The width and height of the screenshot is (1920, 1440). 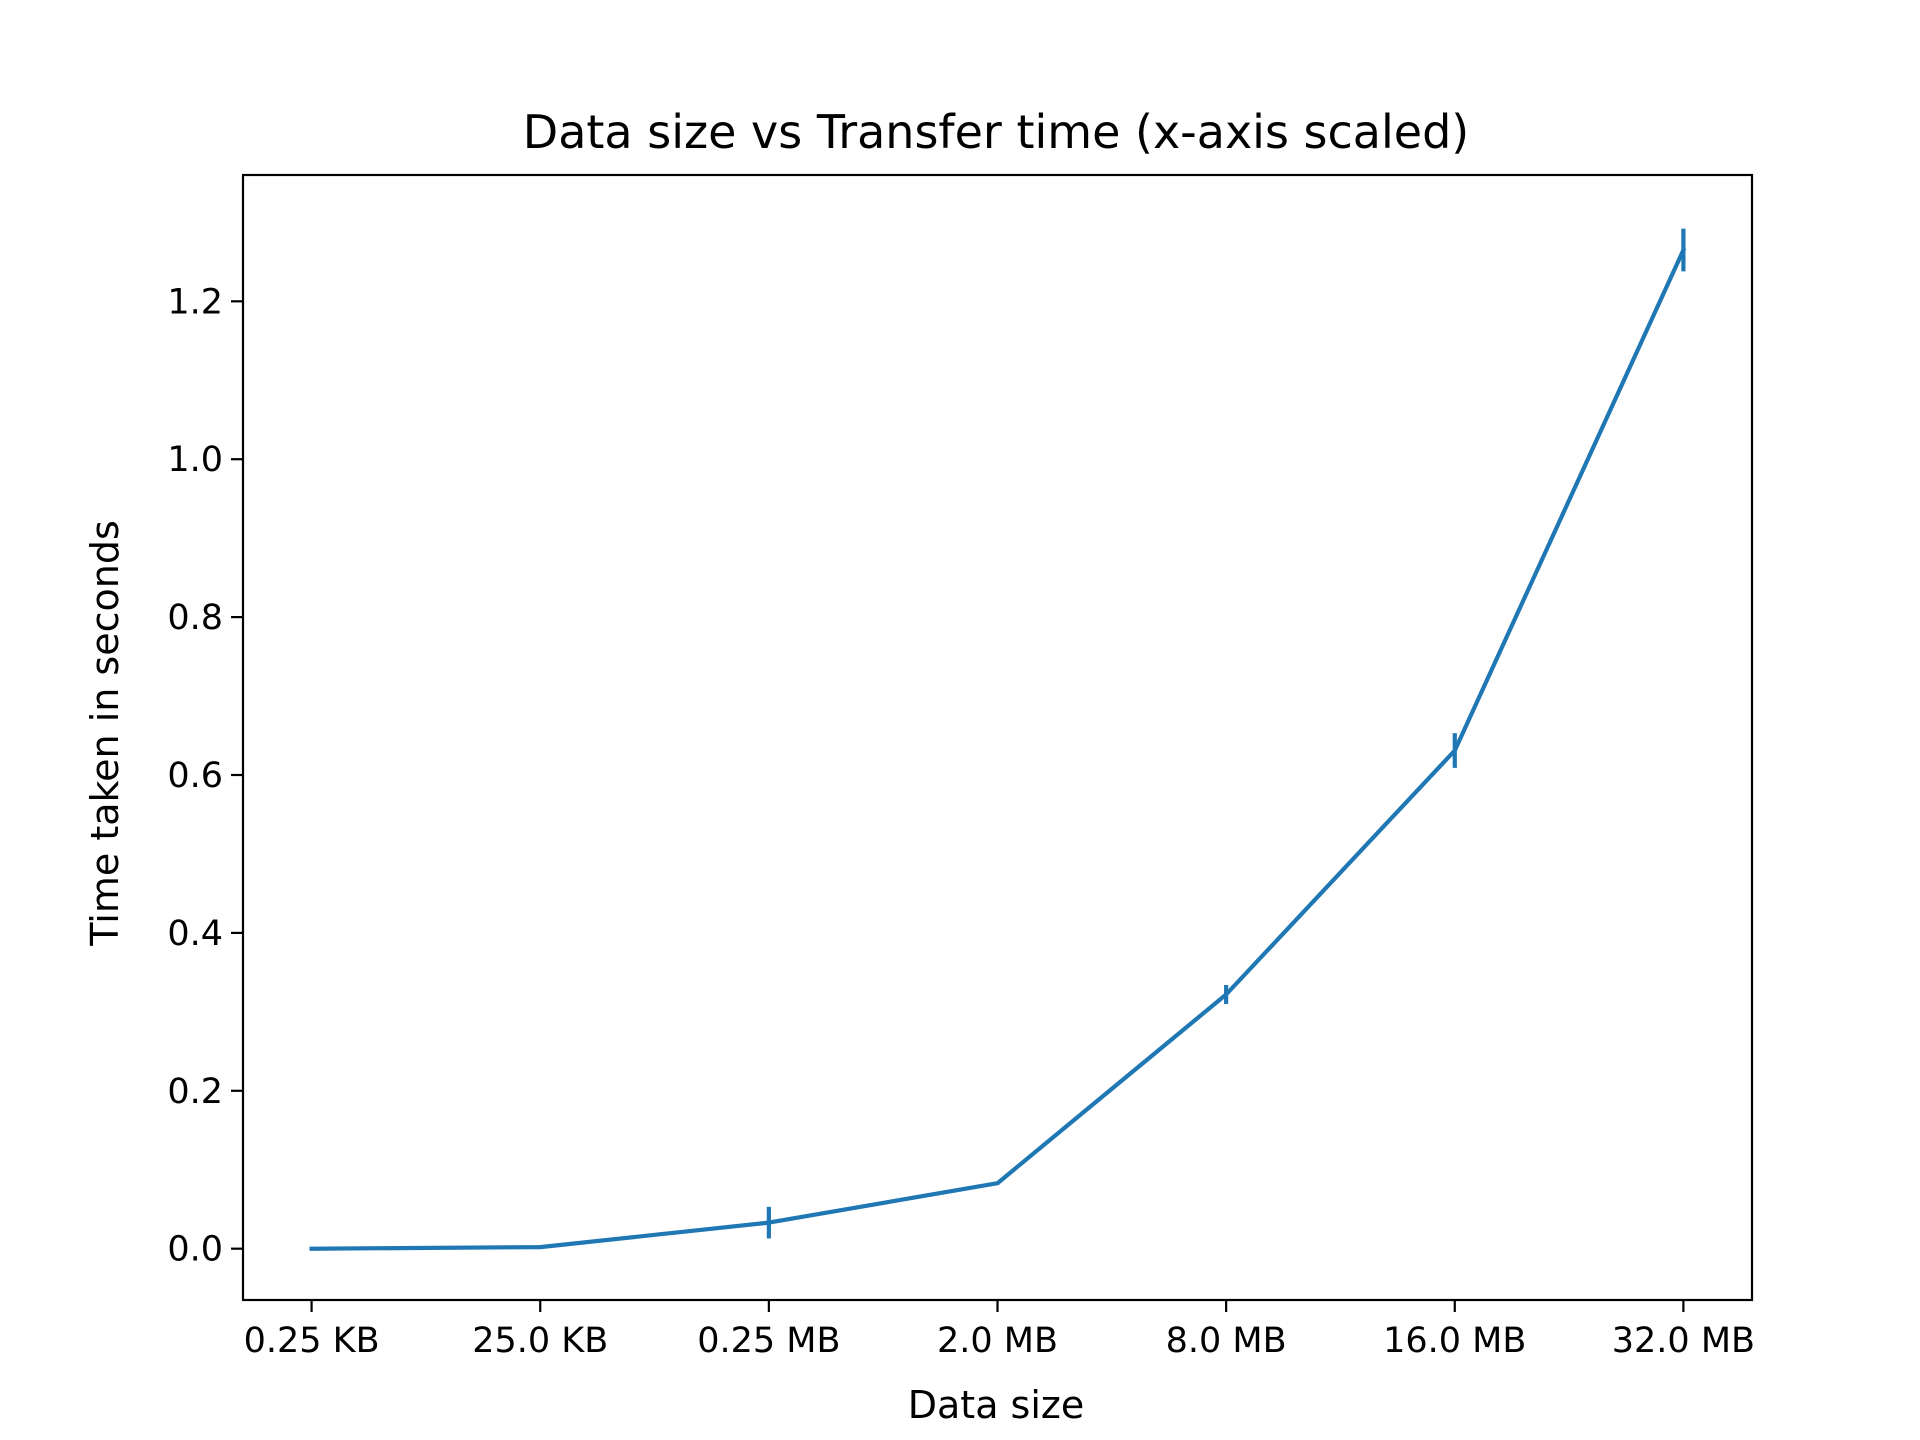 What do you see at coordinates (1683, 1341) in the screenshot?
I see `x-tick-label: 32.0 MB` at bounding box center [1683, 1341].